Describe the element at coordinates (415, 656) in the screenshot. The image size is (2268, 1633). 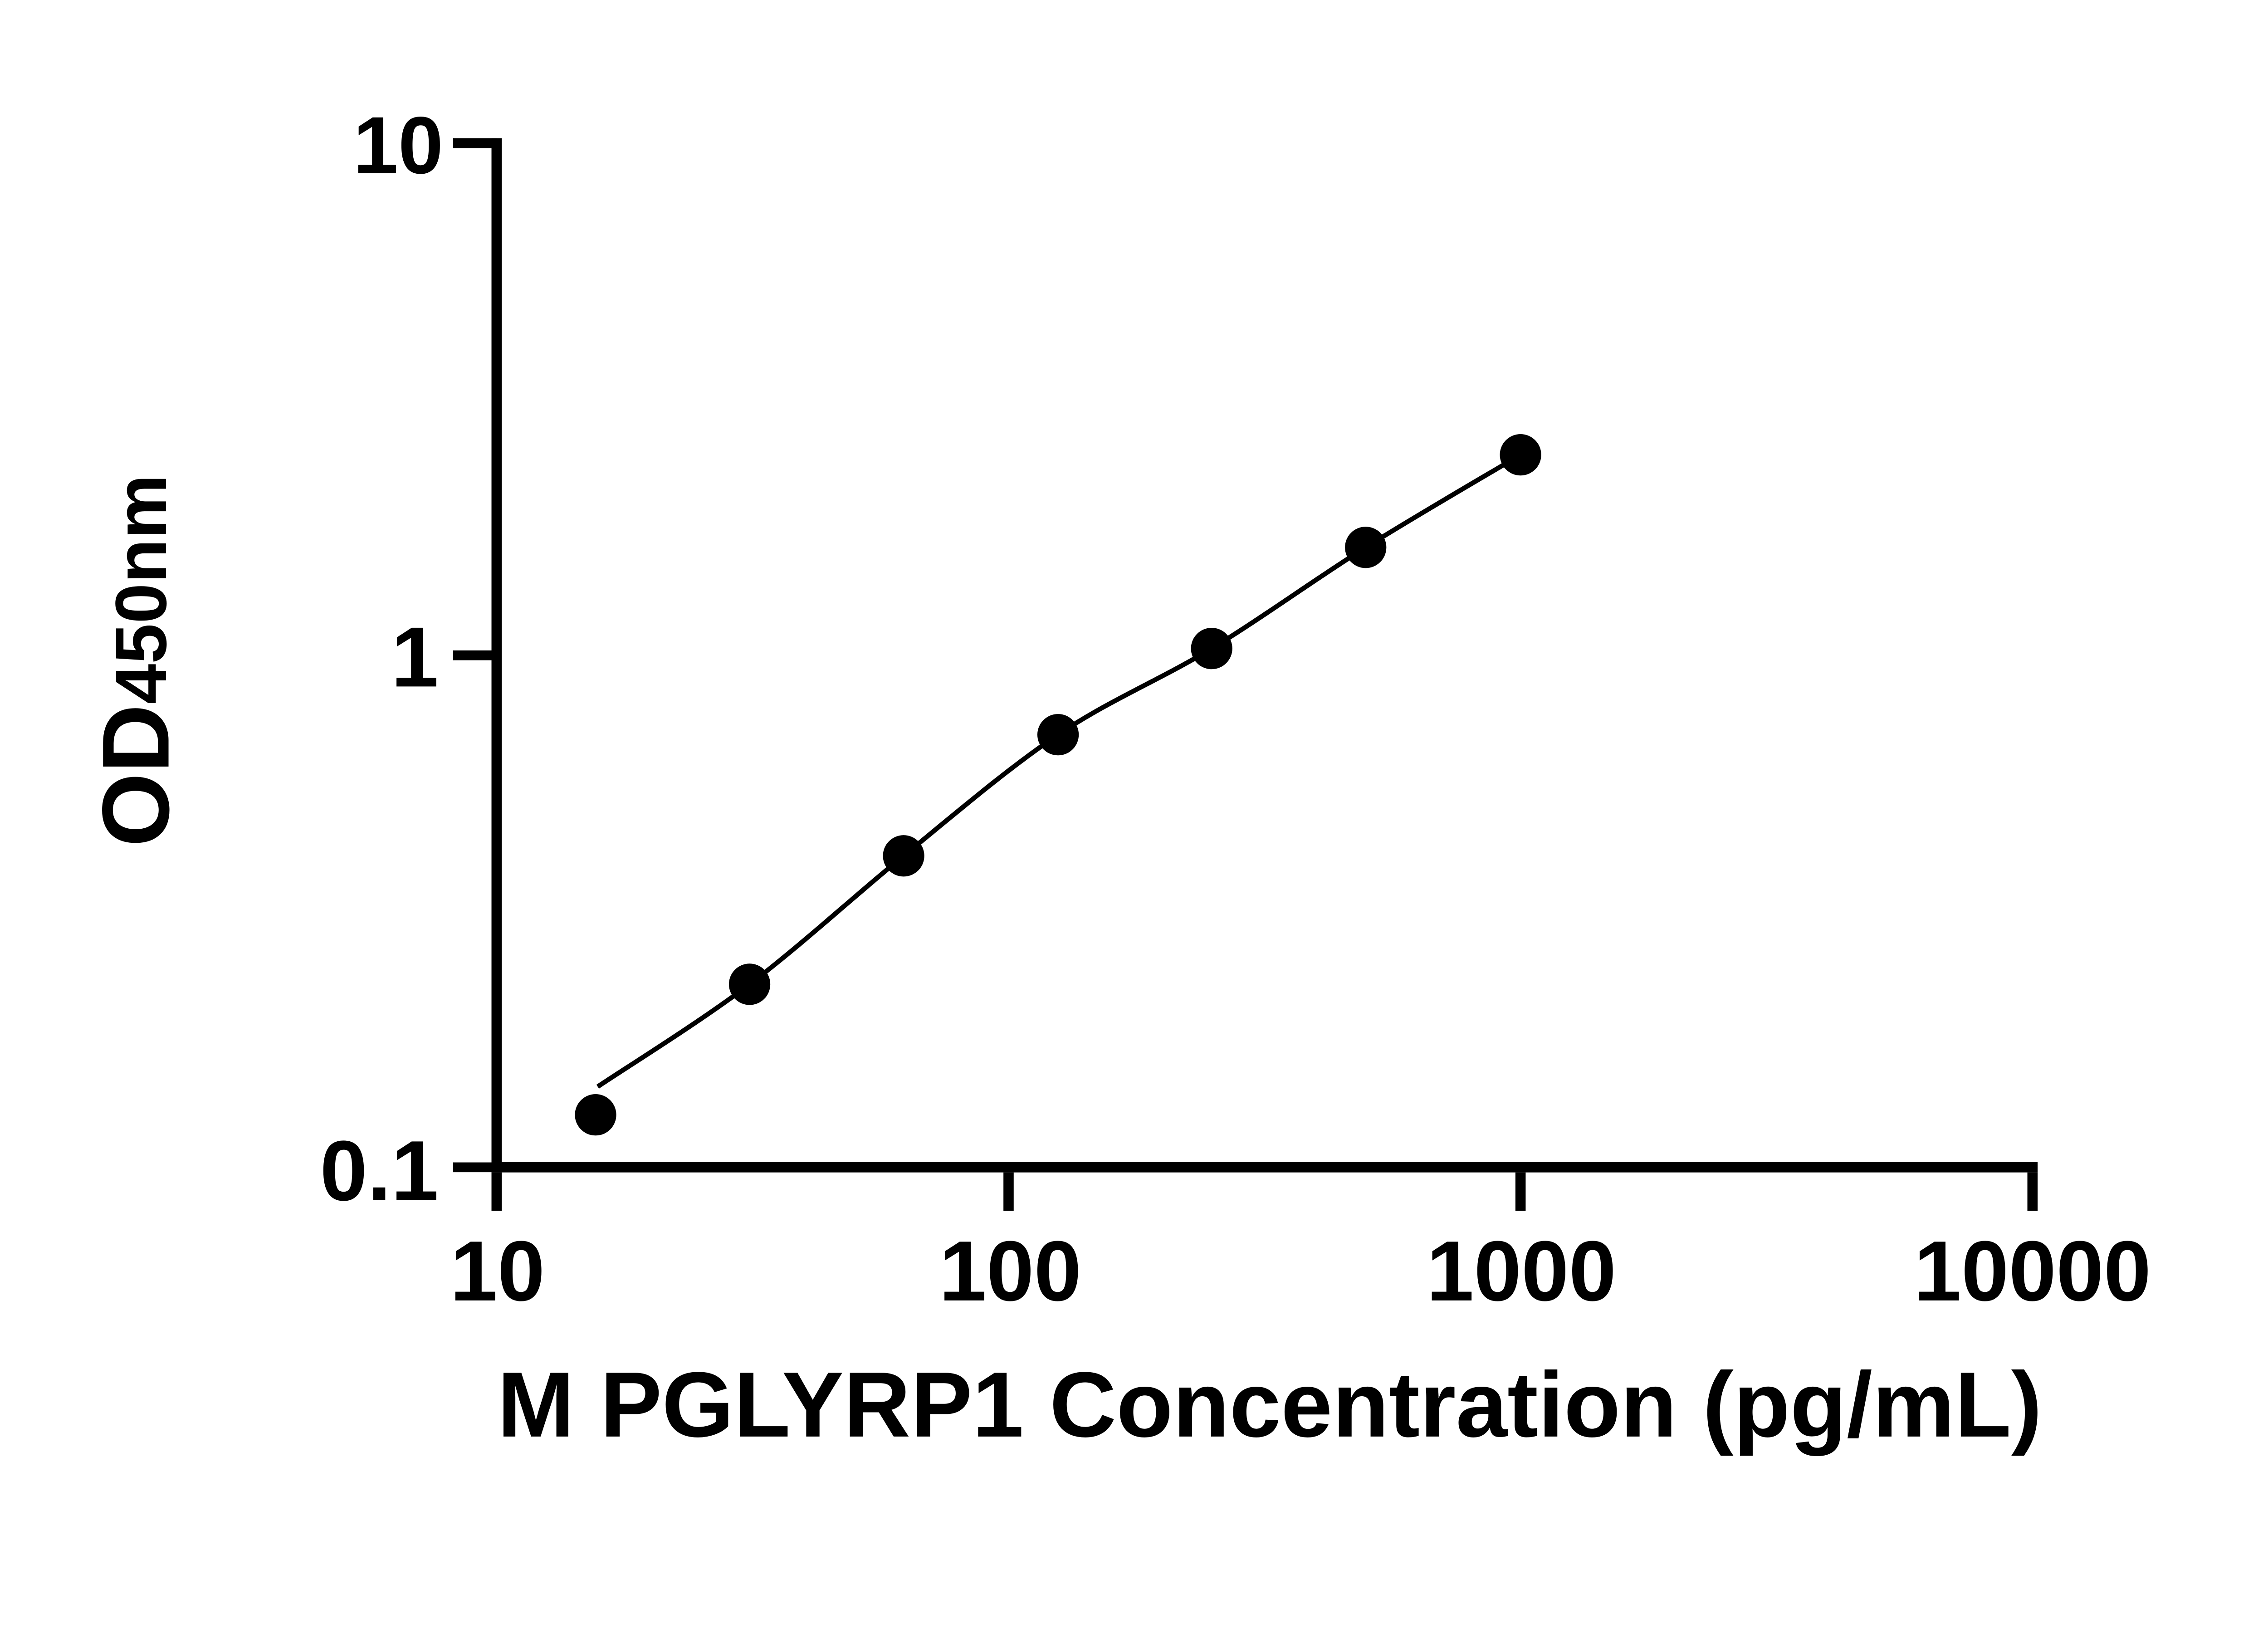
I see `svg-text: 1` at that location.